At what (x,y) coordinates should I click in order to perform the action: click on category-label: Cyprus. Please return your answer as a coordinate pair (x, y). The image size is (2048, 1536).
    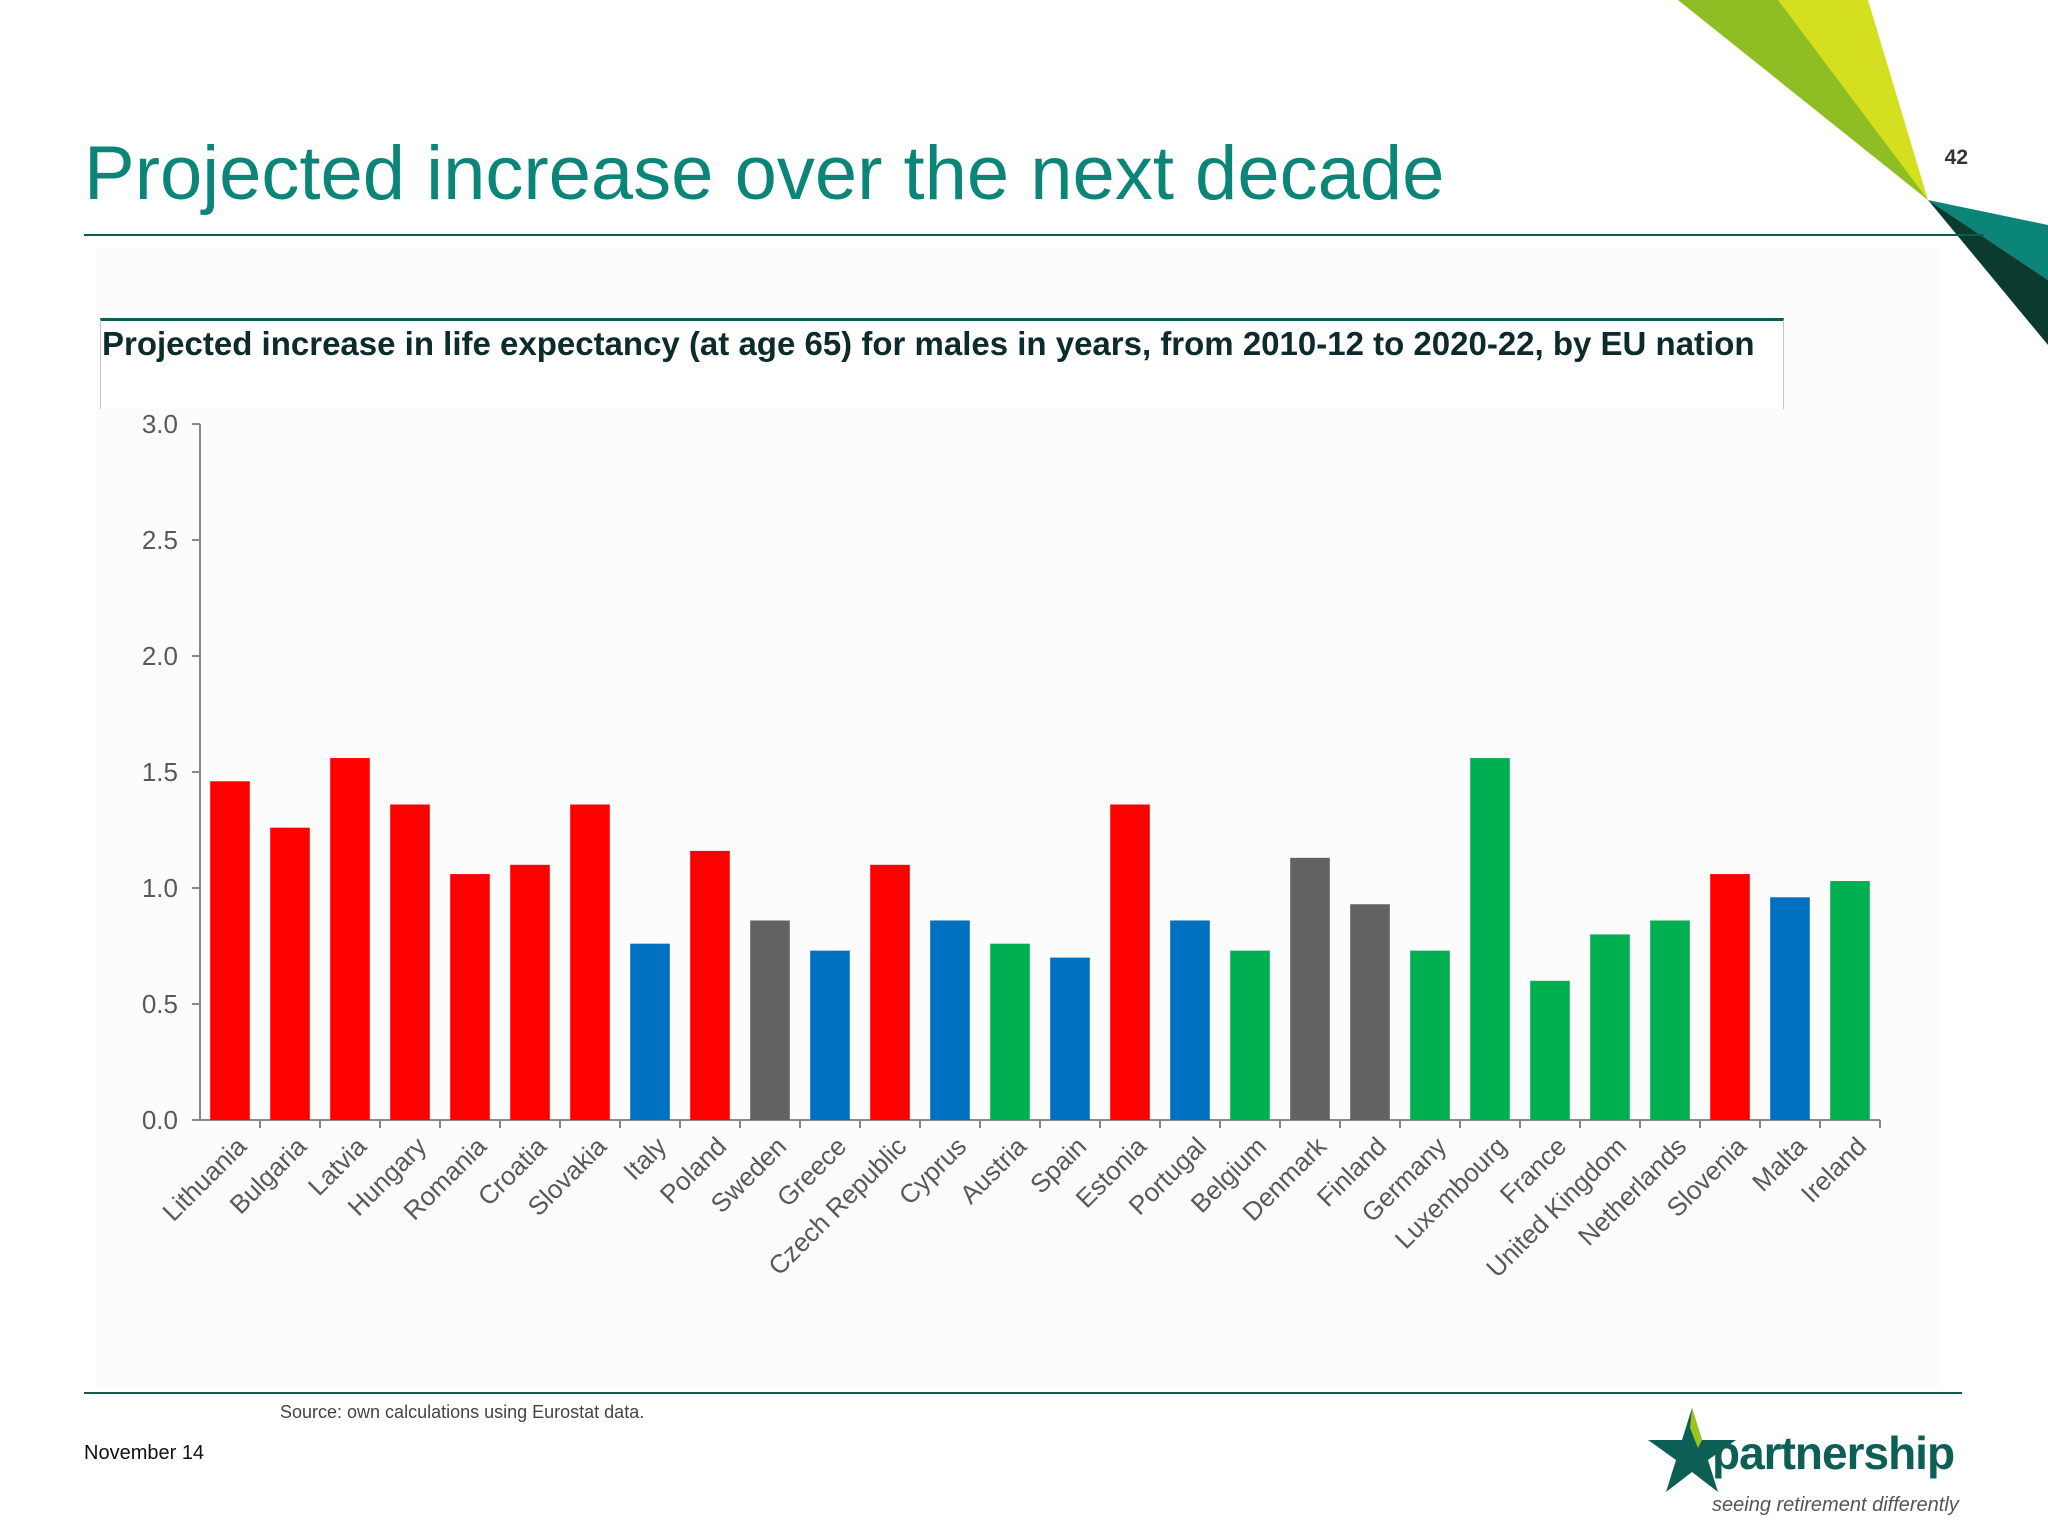
    Looking at the image, I should click on (932, 1170).